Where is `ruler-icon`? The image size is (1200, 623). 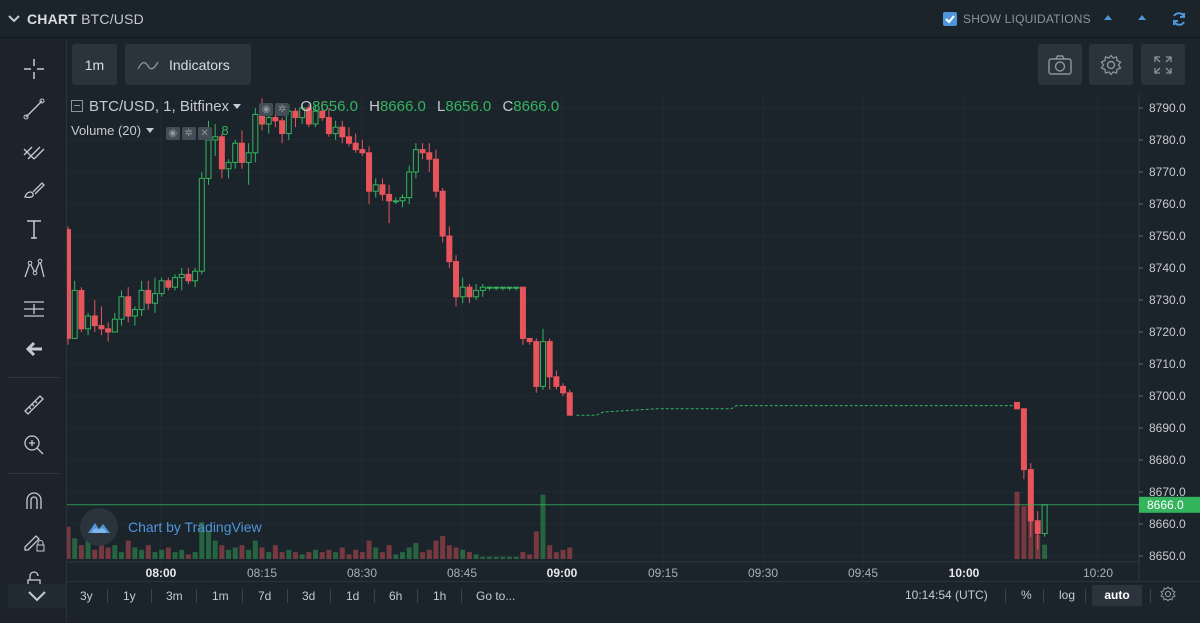
ruler-icon is located at coordinates (34, 405).